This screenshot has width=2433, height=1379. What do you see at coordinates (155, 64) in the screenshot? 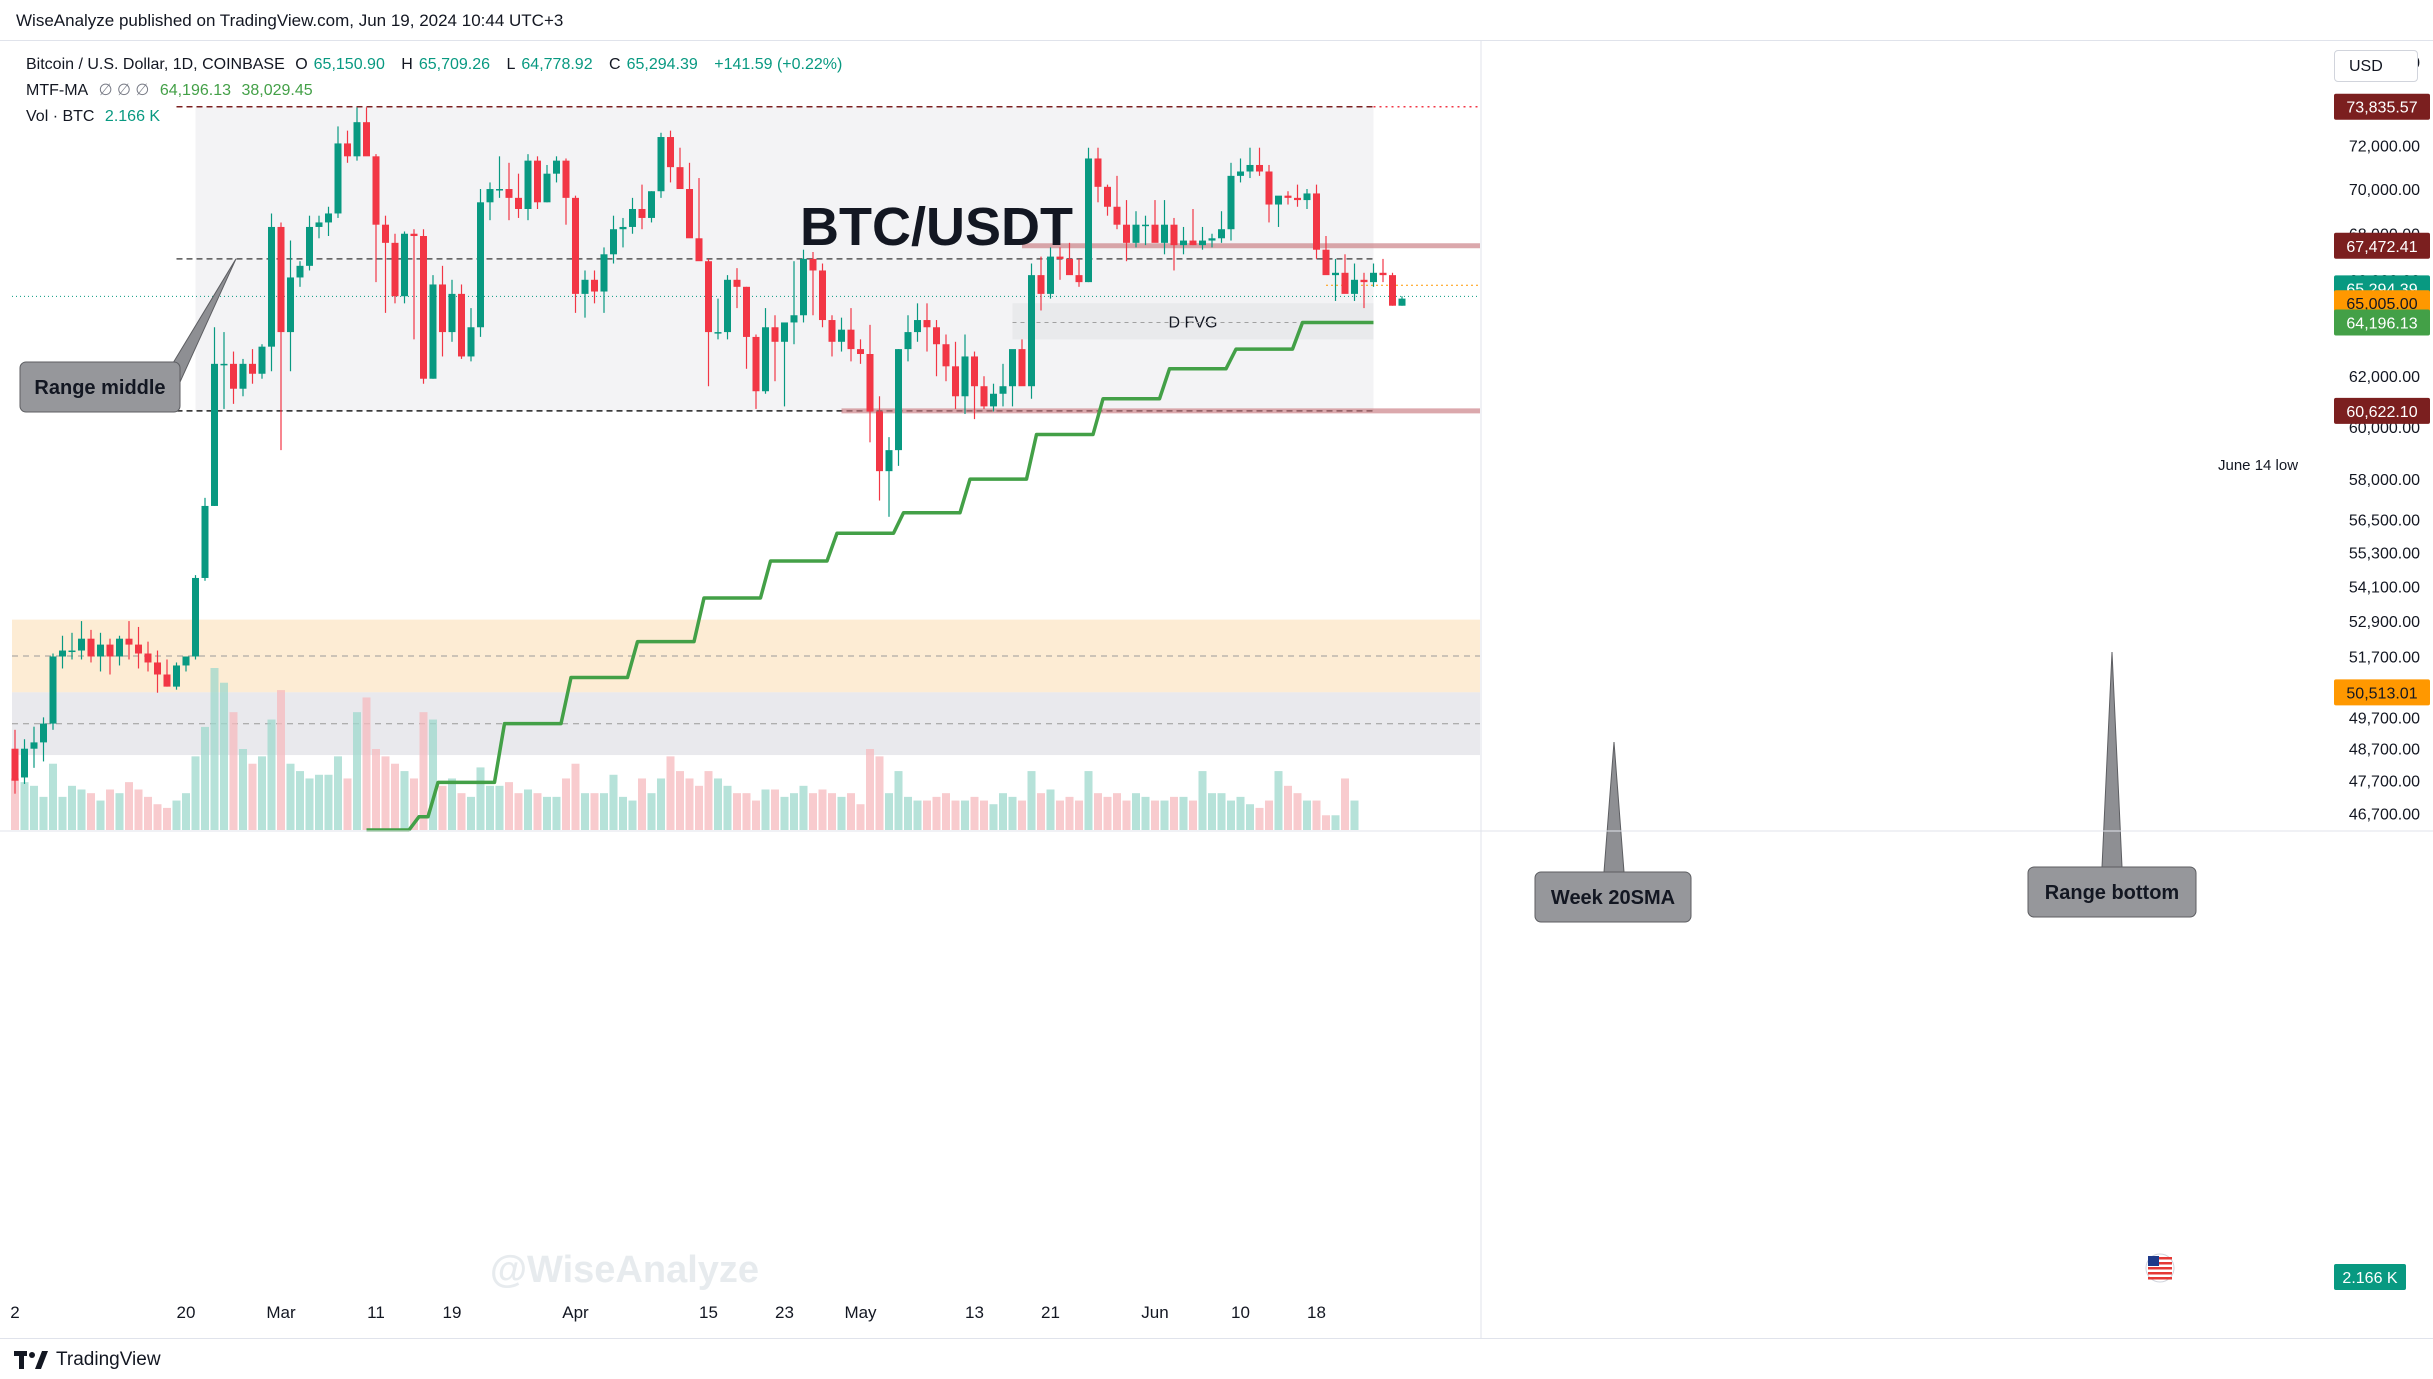
I see `symbol-name: Bitcoin / U.S. Dollar, 1D, COINBASE` at bounding box center [155, 64].